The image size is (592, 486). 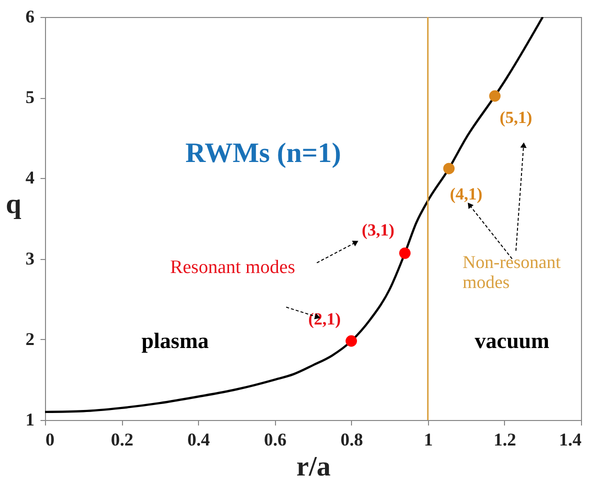 What do you see at coordinates (30, 420) in the screenshot?
I see `y-tick-label: 1` at bounding box center [30, 420].